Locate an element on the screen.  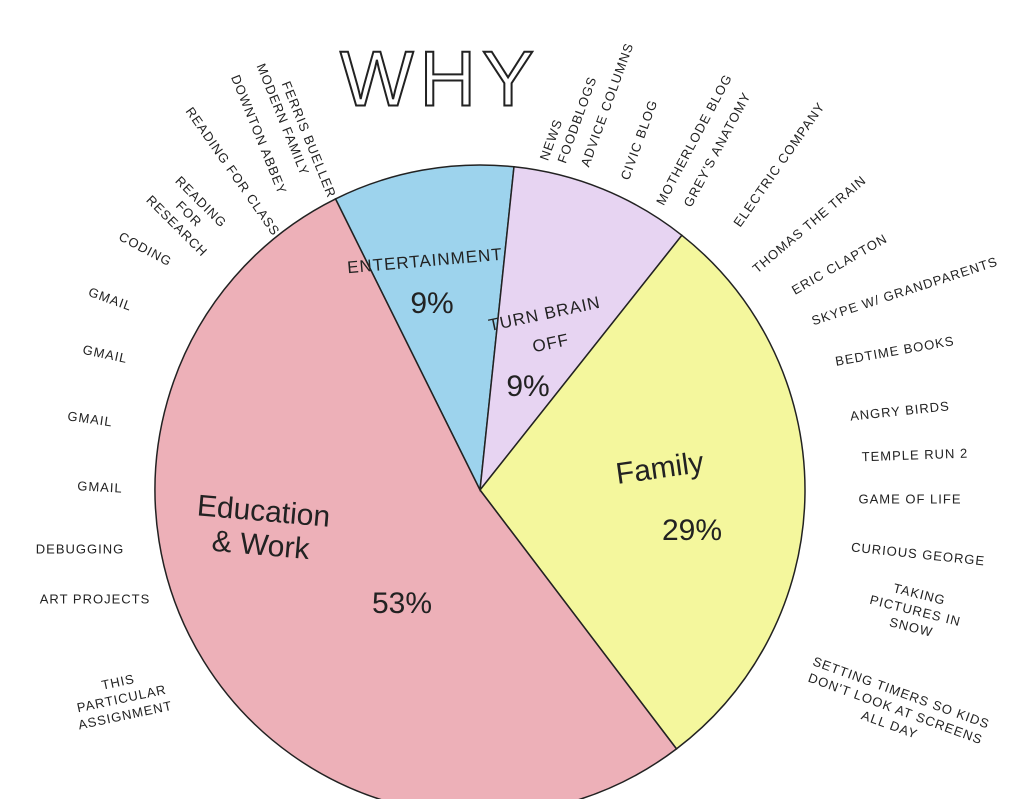
chart-title: WHY is located at coordinates (440, 79).